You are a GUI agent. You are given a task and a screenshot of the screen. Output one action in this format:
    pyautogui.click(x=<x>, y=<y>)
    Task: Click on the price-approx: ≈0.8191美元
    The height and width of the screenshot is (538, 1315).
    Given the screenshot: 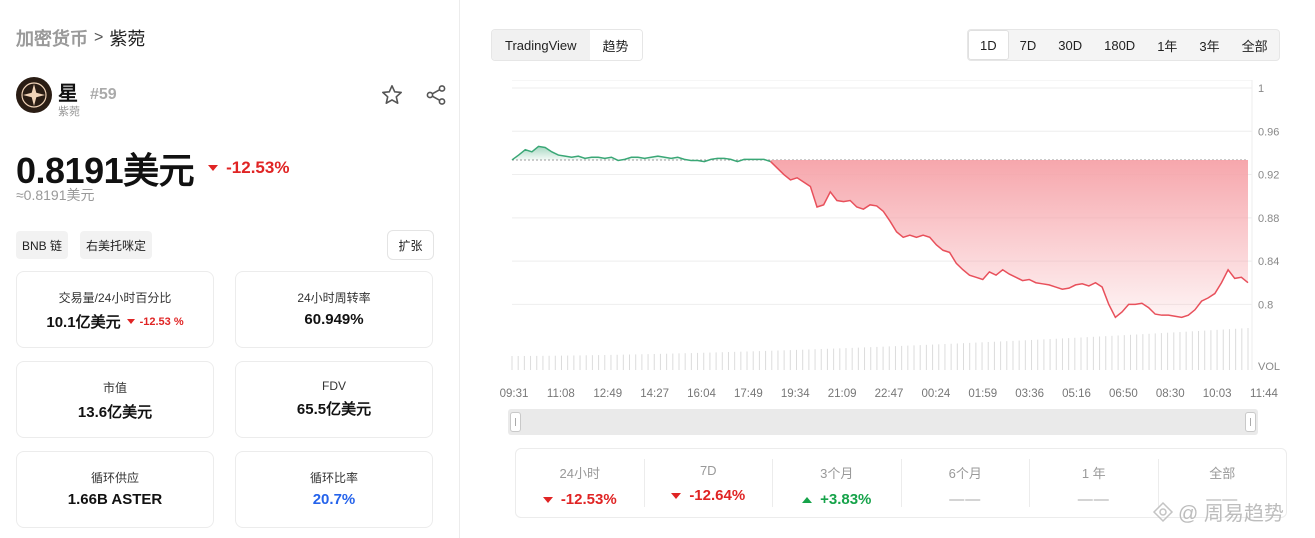 What is the action you would take?
    pyautogui.click(x=55, y=195)
    